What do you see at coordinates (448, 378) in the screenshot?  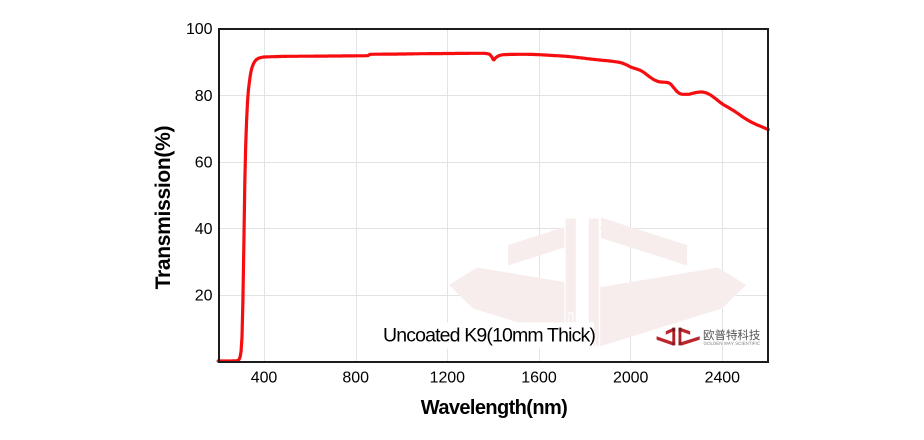 I see `svg-text: 1200` at bounding box center [448, 378].